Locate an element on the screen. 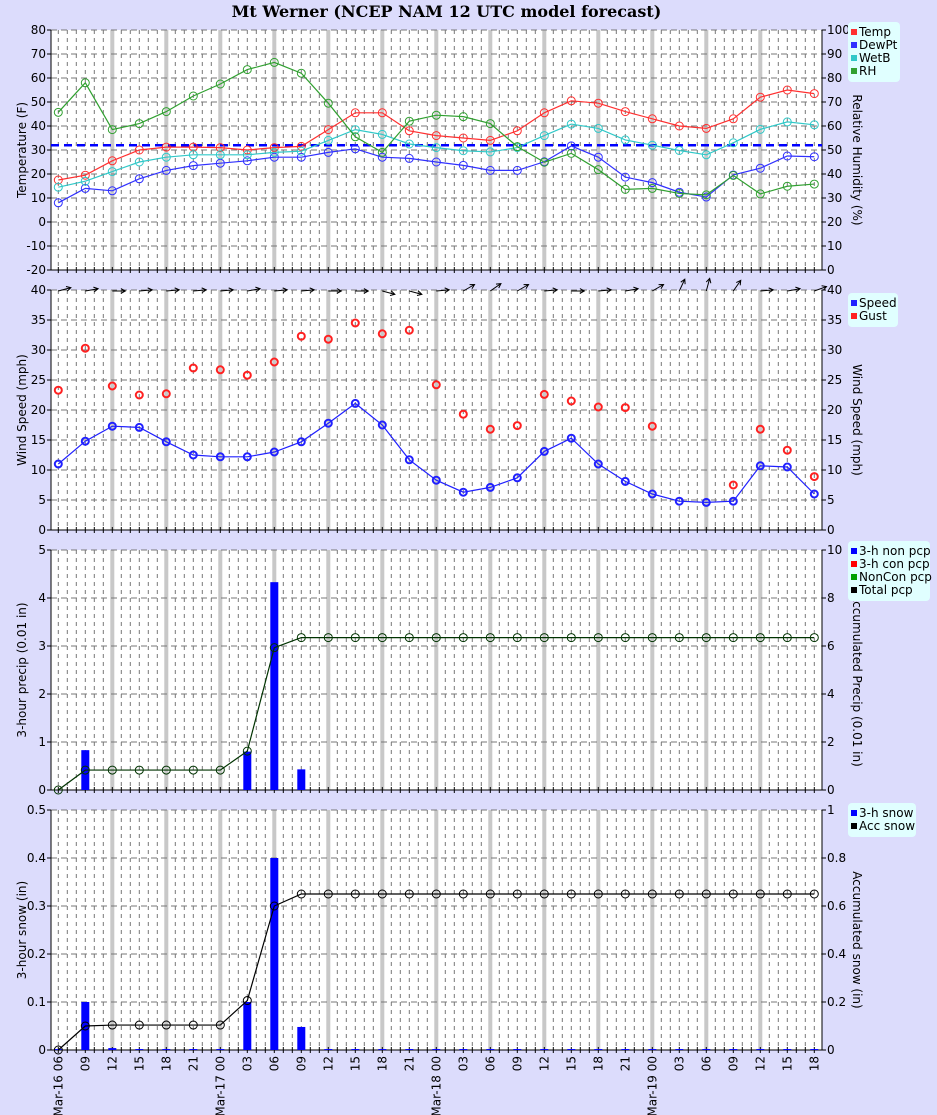 This screenshot has width=937, height=1115. y-right-tick-label: 60 is located at coordinates (834, 126).